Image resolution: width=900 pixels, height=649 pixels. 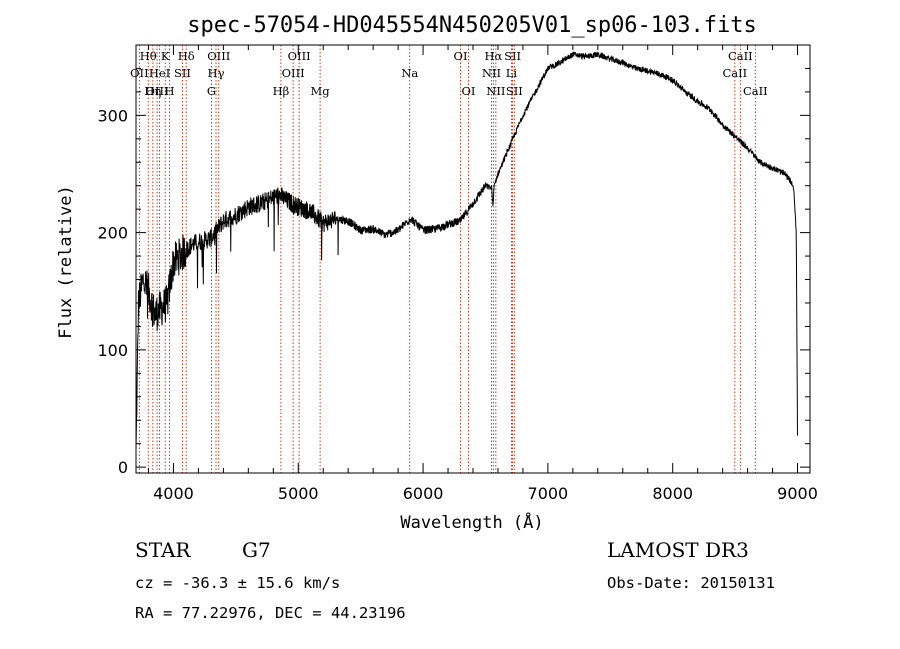 What do you see at coordinates (186, 56) in the screenshot?
I see `line-label: Hδ` at bounding box center [186, 56].